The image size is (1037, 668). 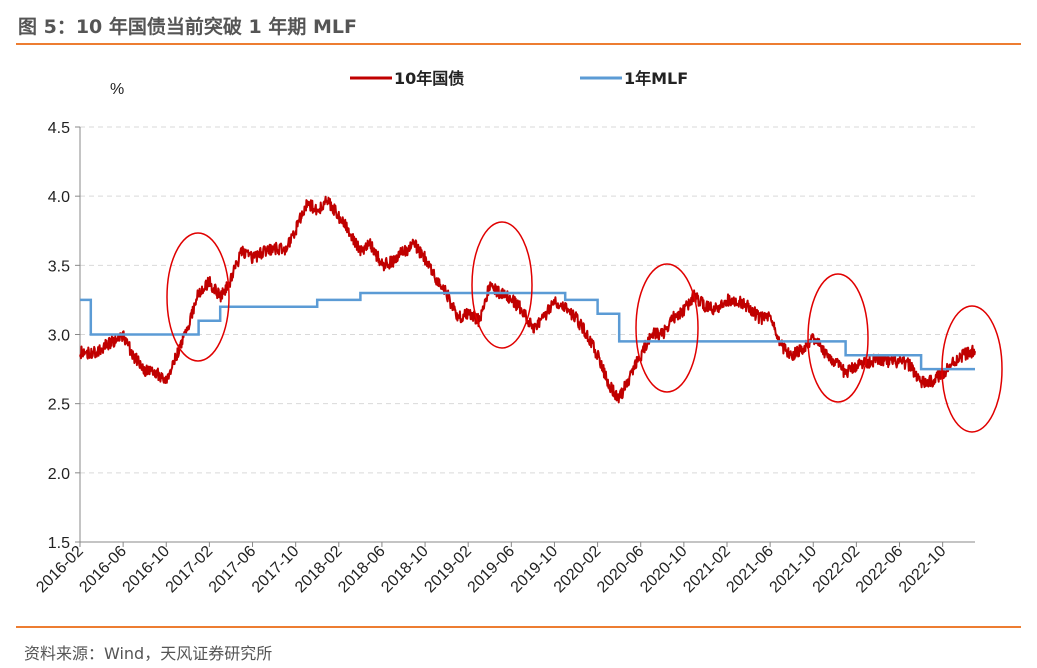 I want to click on y-tick-label: 4.5, so click(x=59, y=128).